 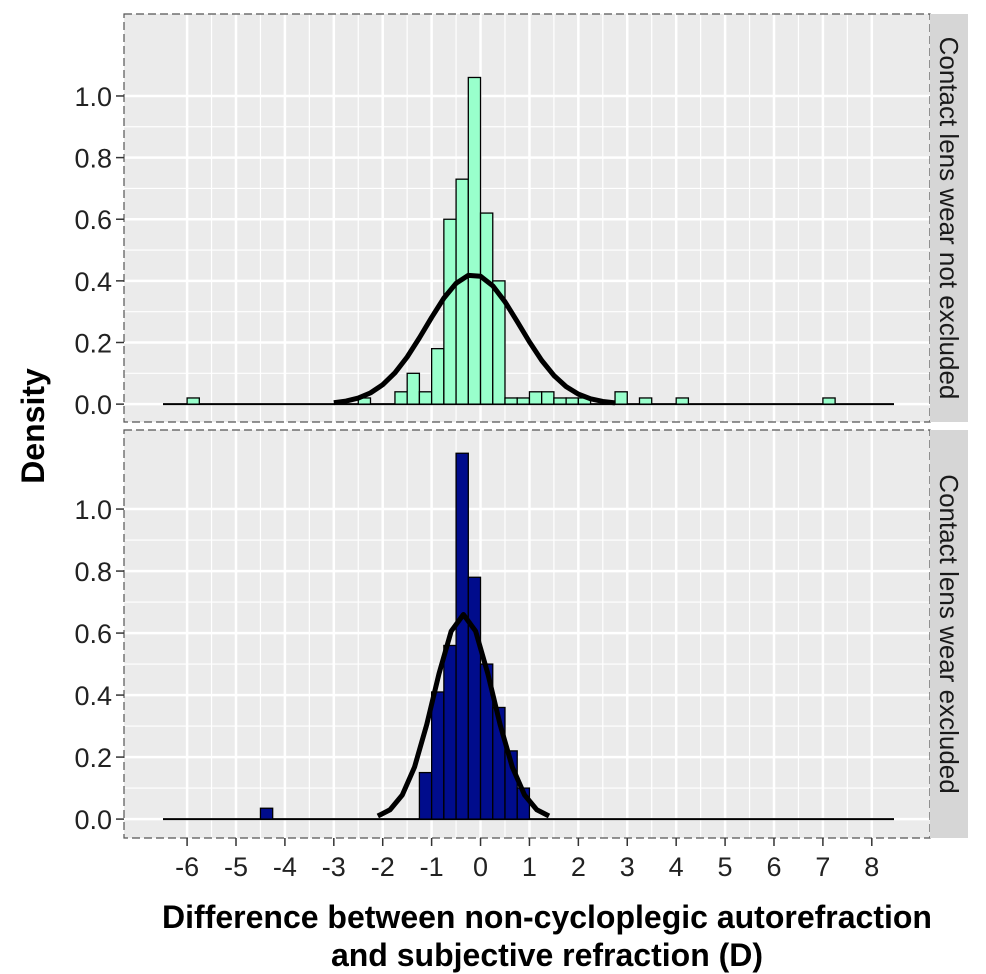 I want to click on x-tick-label: -3, so click(x=334, y=867).